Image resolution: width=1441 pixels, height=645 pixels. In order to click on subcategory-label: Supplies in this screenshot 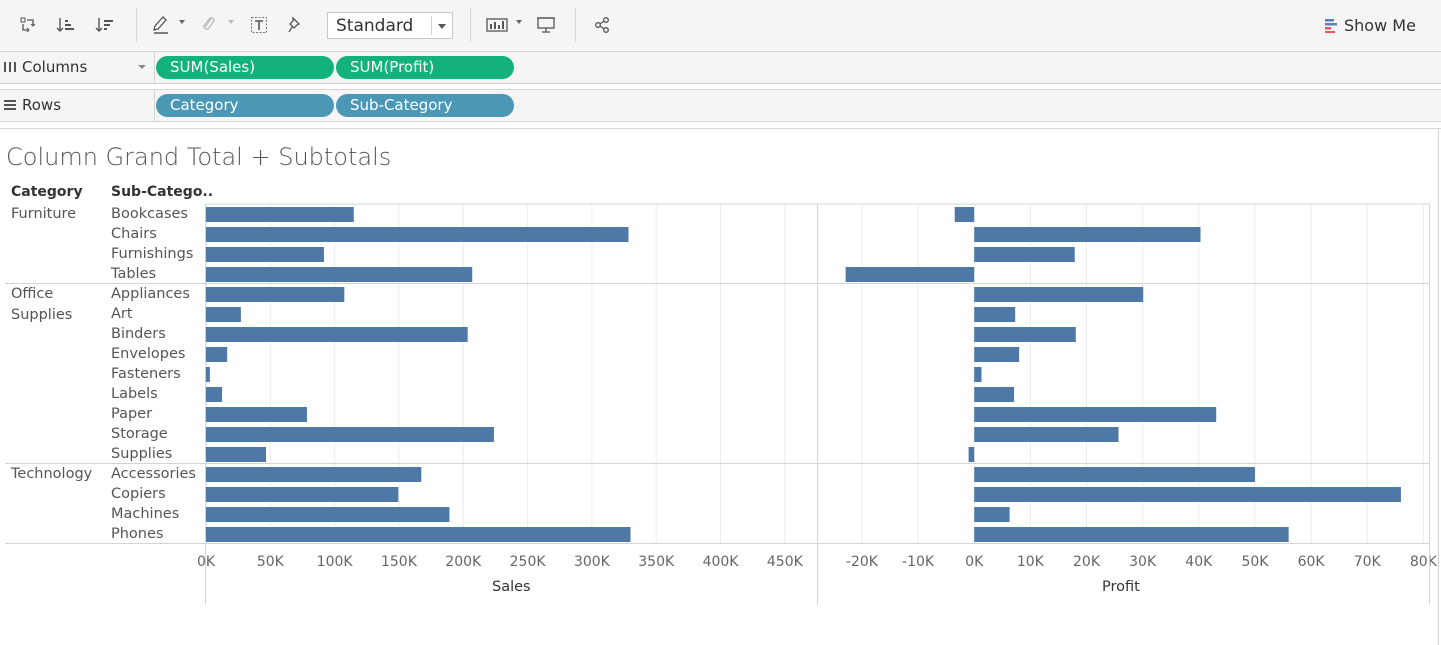, I will do `click(142, 454)`.